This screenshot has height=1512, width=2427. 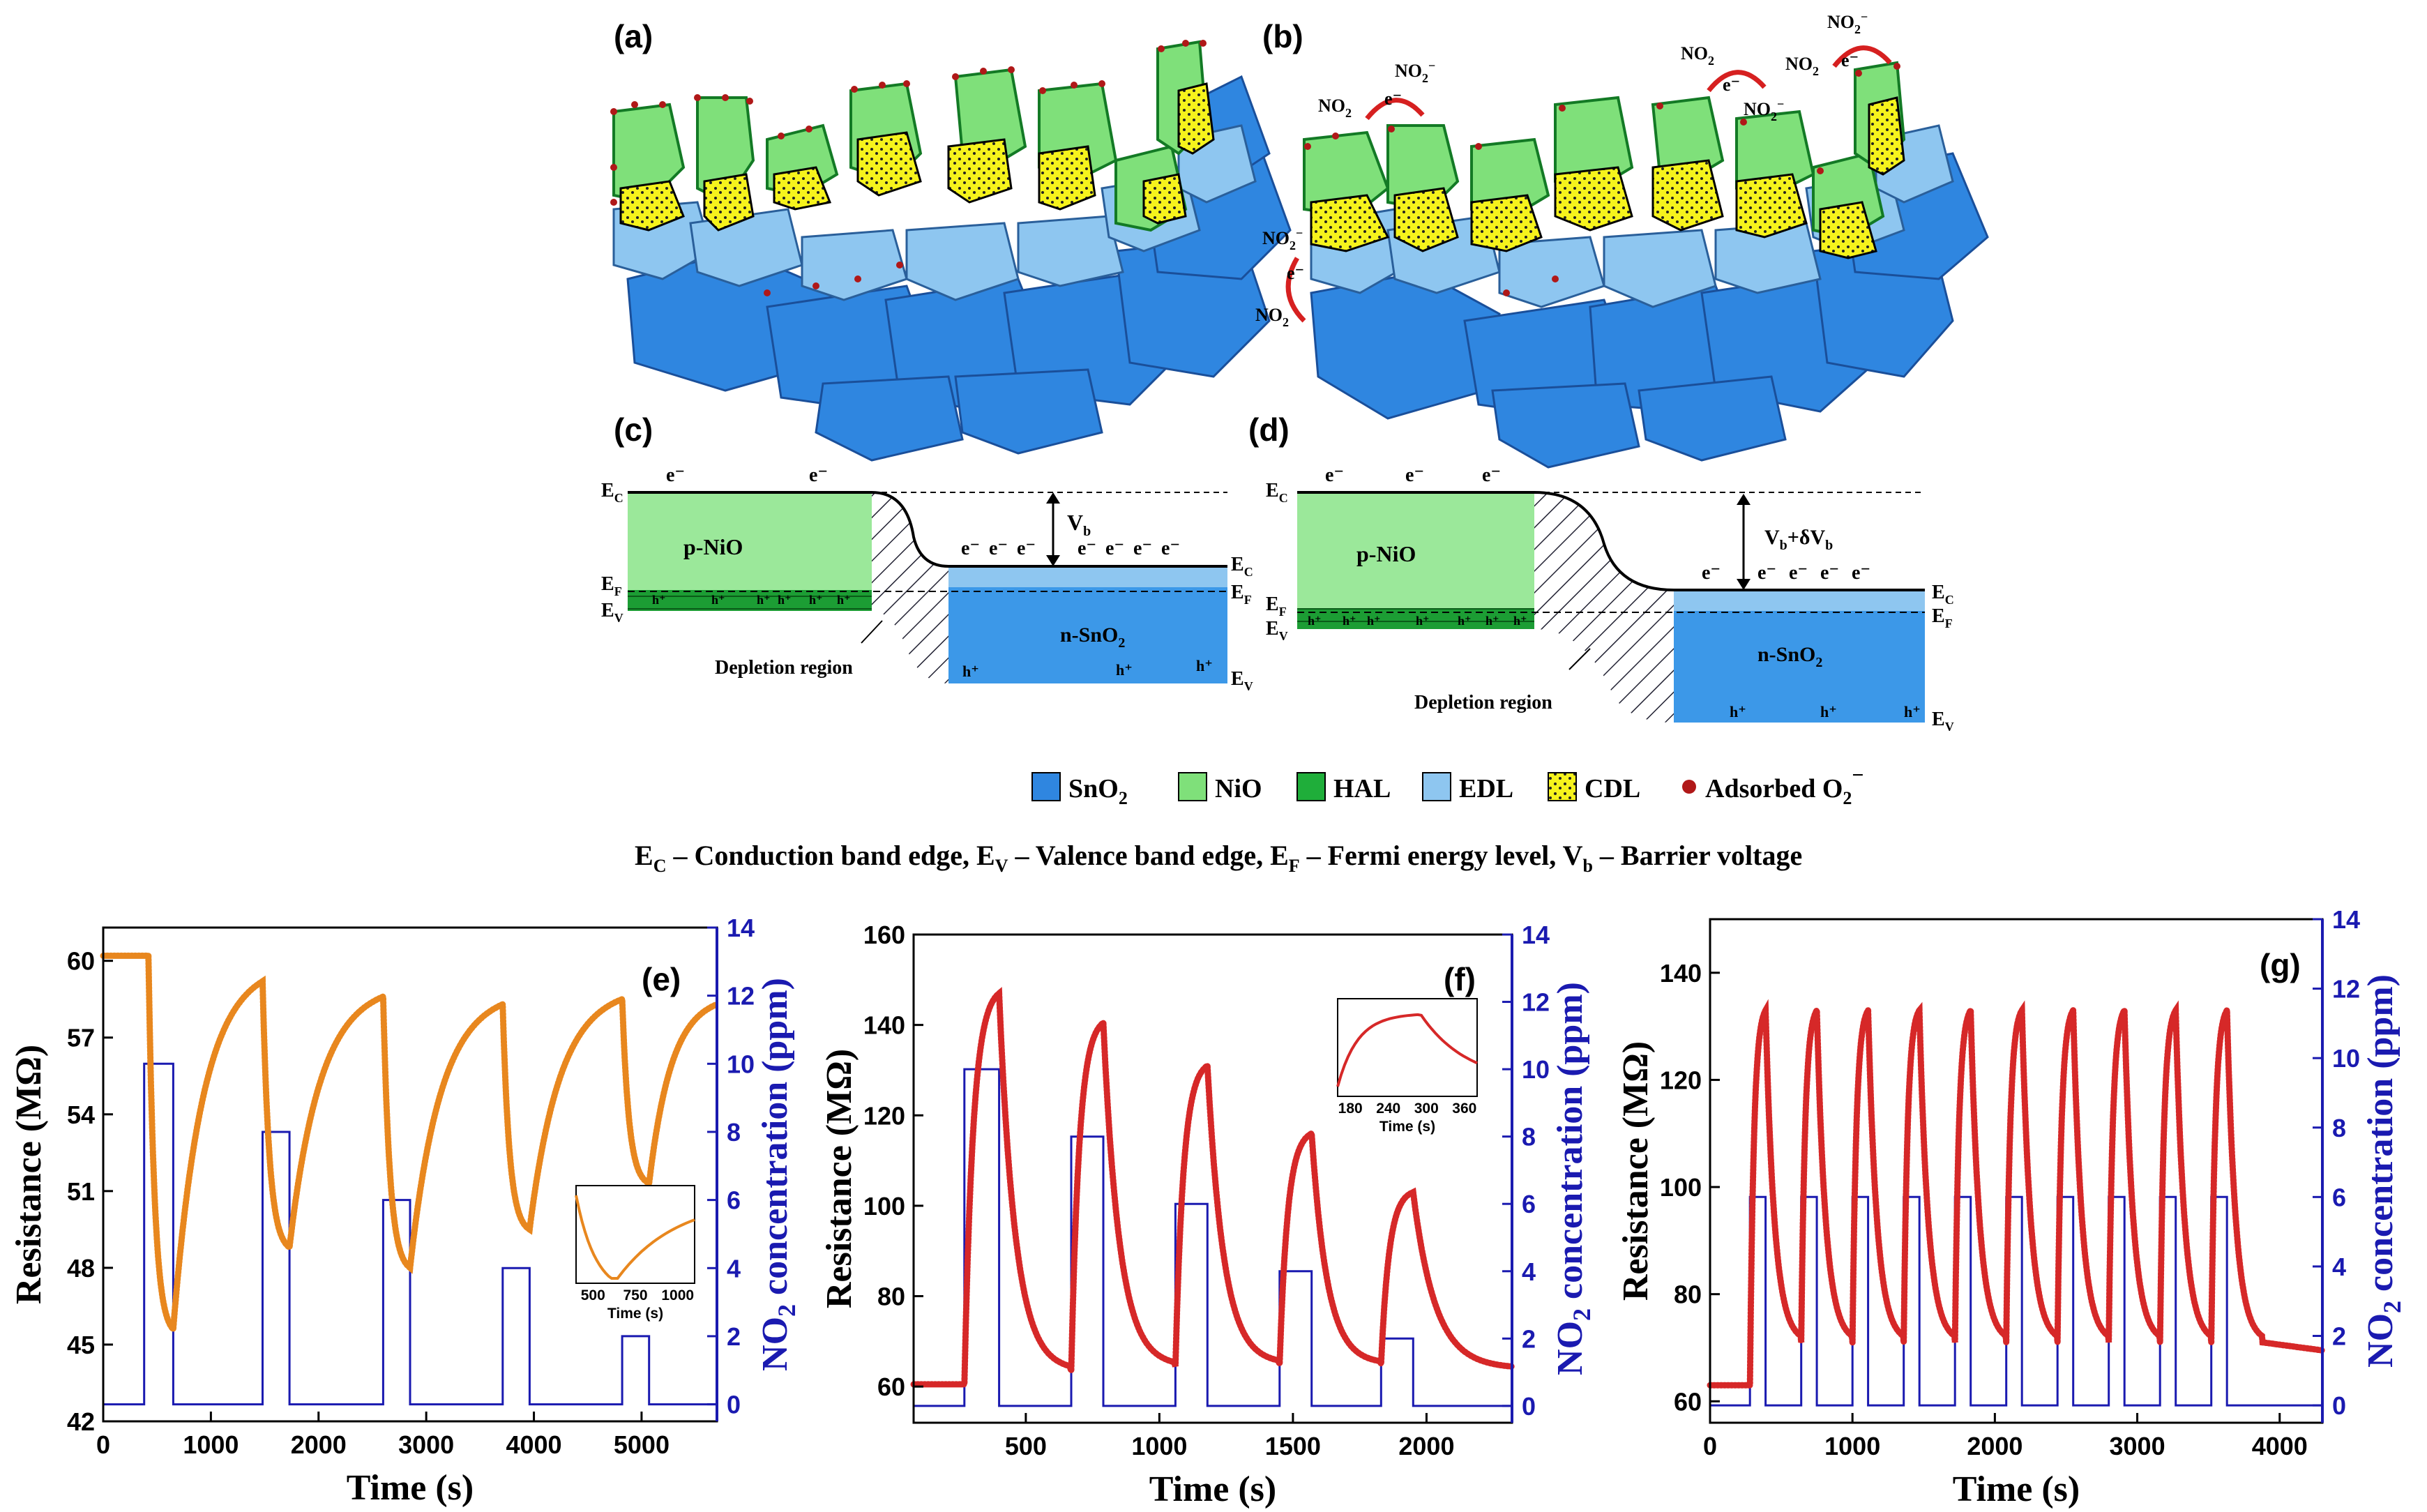 What do you see at coordinates (81, 962) in the screenshot?
I see `y-tick-label: 60` at bounding box center [81, 962].